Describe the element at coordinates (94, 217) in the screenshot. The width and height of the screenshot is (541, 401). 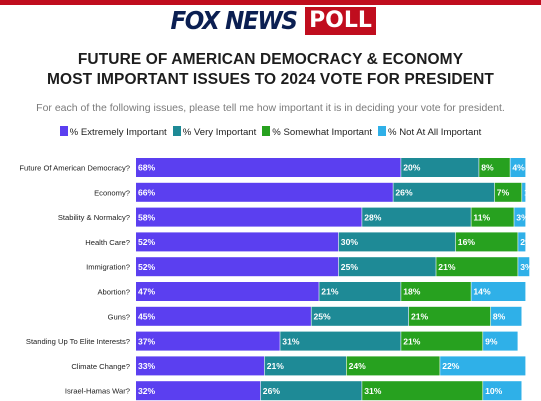
I see `category-label: Stability & Normalcy?` at that location.